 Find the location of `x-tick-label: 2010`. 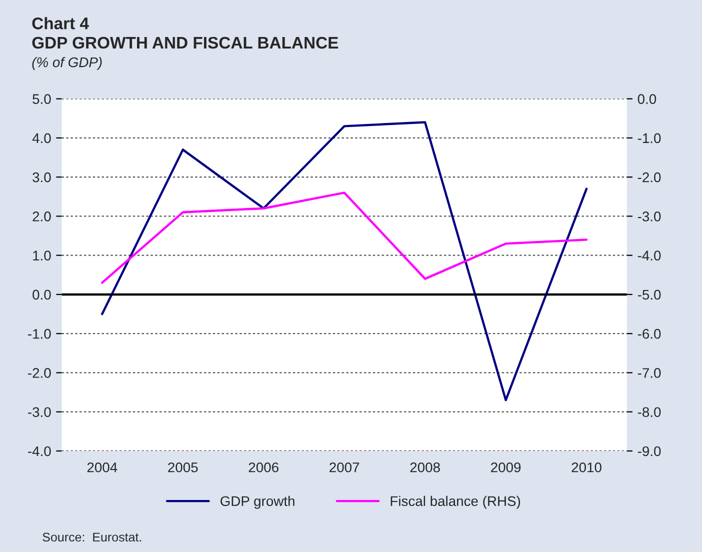

x-tick-label: 2010 is located at coordinates (587, 467).